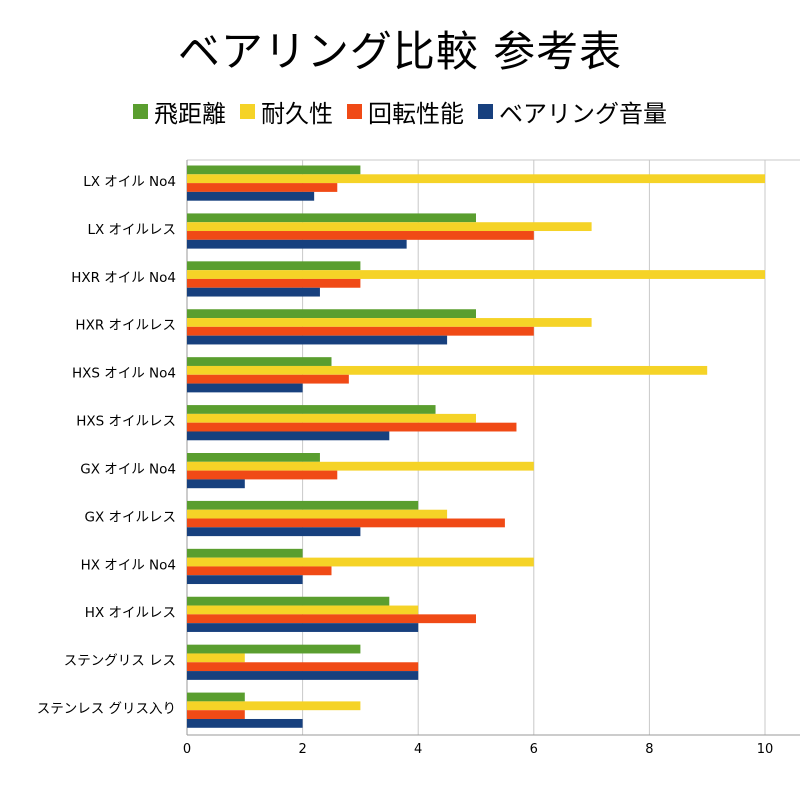 The width and height of the screenshot is (800, 800). I want to click on legend: 飛距離 耐久性 回転性能 ベアリング音量, so click(400, 111).